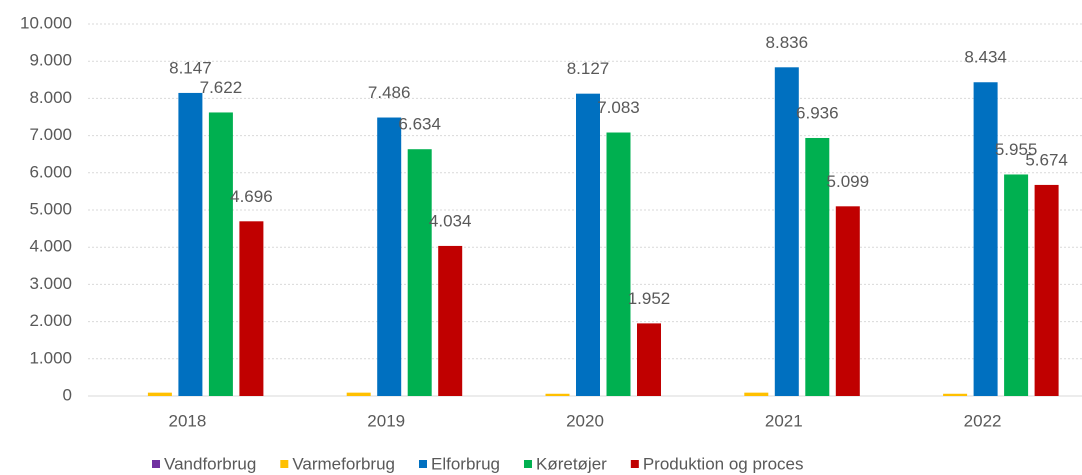  What do you see at coordinates (450, 220) in the screenshot?
I see `value-label: 4.034` at bounding box center [450, 220].